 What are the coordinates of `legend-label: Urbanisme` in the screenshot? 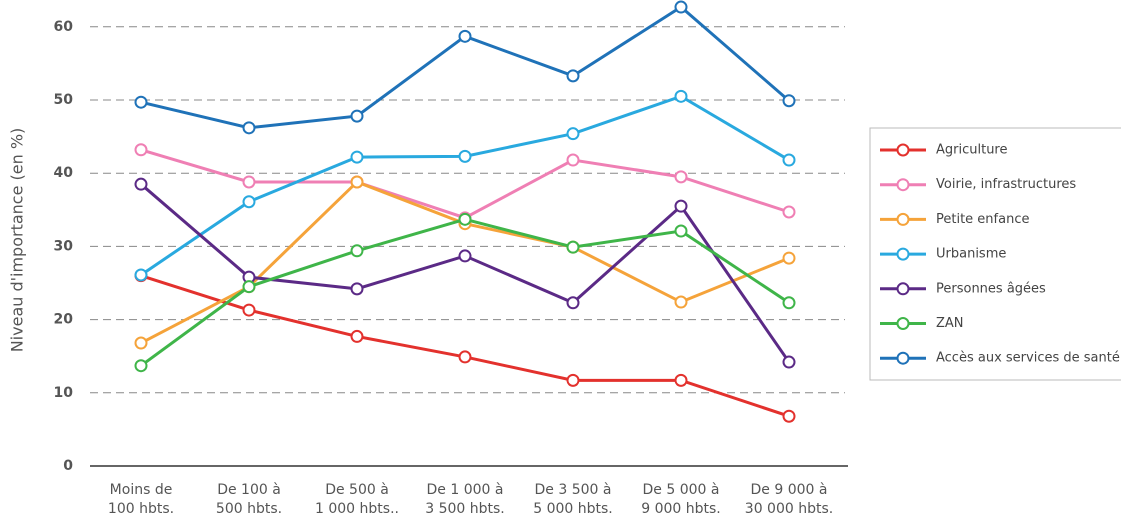 It's located at (971, 254).